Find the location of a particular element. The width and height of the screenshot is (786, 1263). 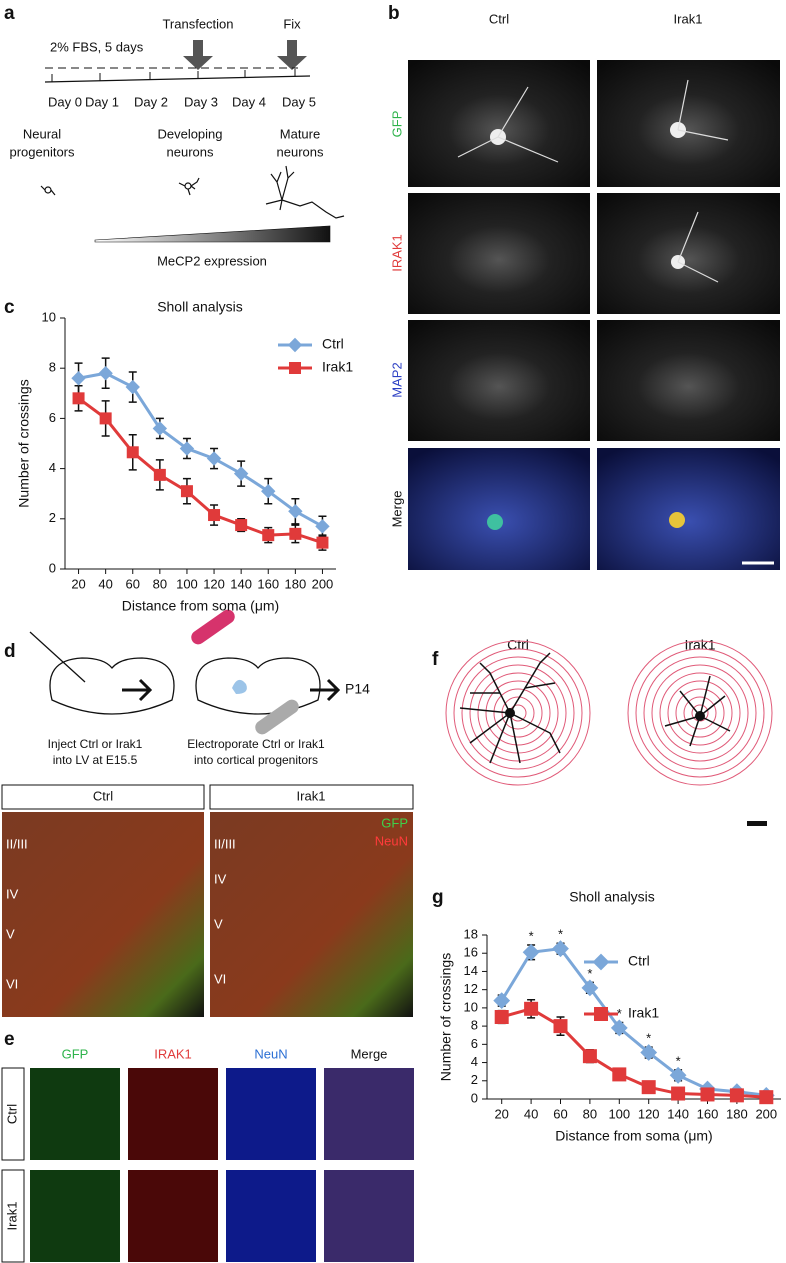

row-label: Merge is located at coordinates (396, 509).